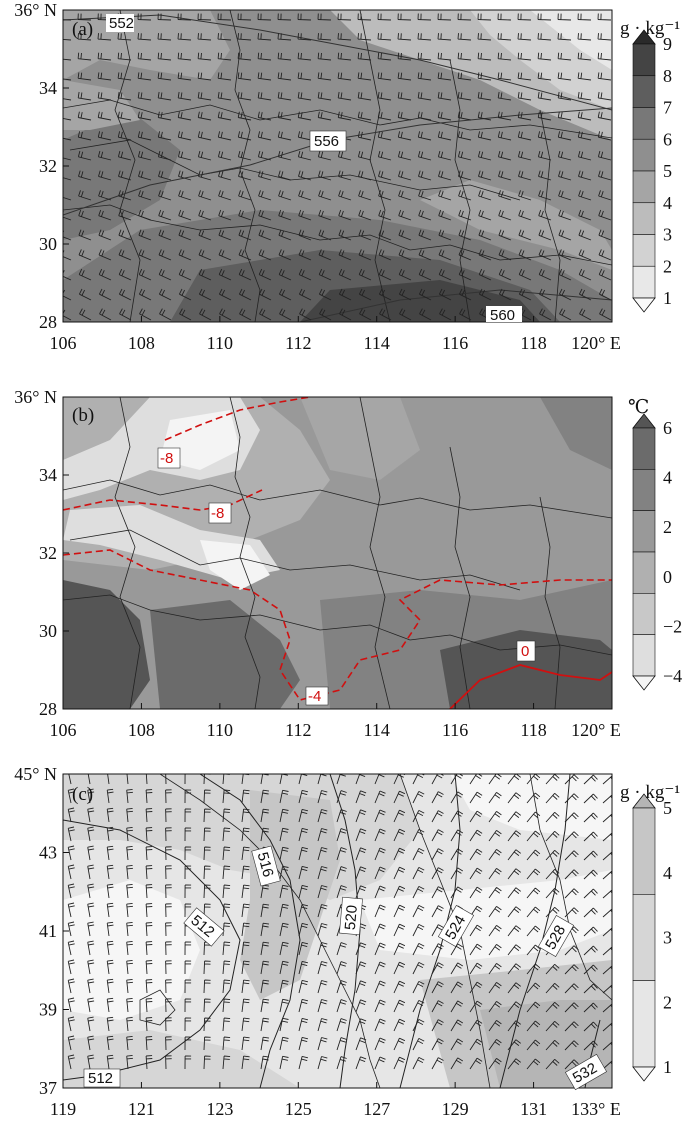 The width and height of the screenshot is (700, 1130). What do you see at coordinates (667, 808) in the screenshot?
I see `colorbar-level-label: 5` at bounding box center [667, 808].